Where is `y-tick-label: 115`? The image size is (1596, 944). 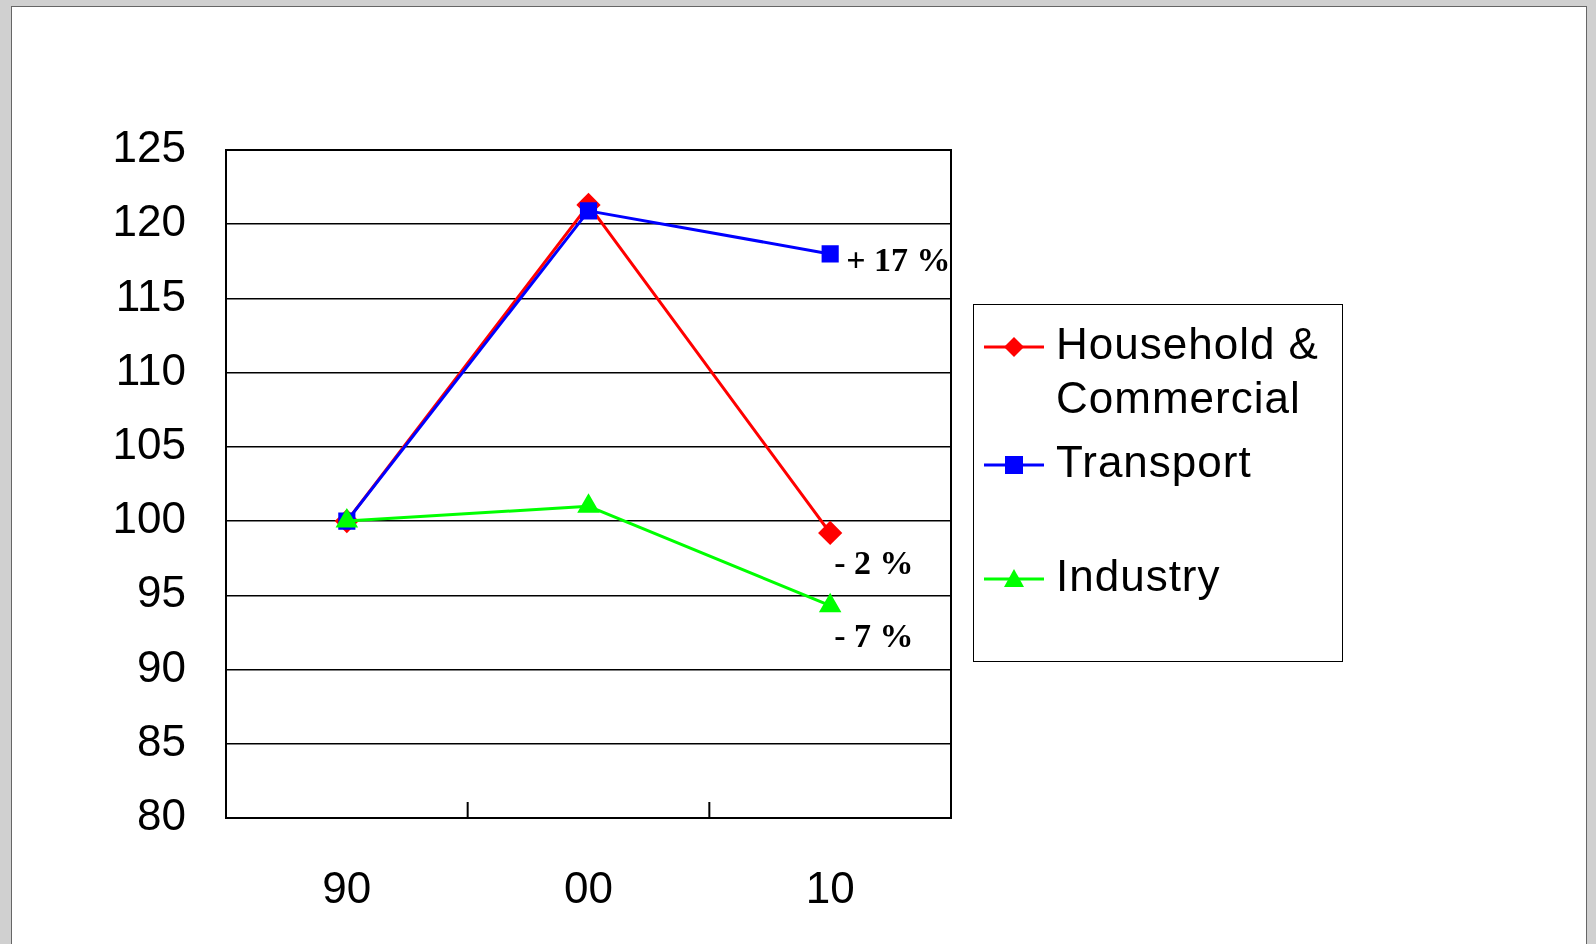
y-tick-label: 115 is located at coordinates (150, 295).